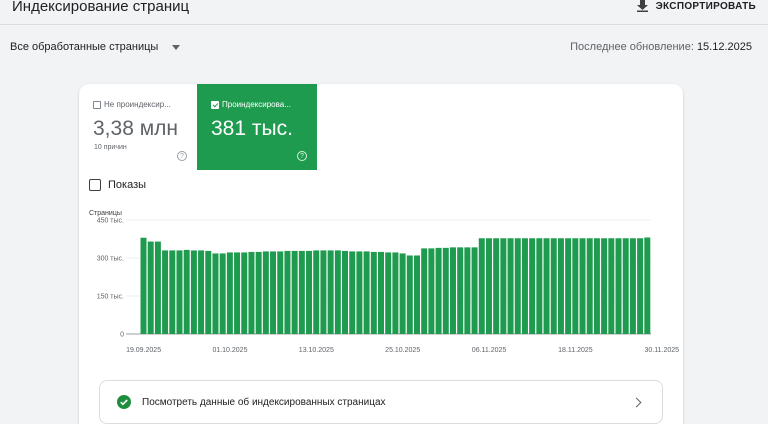  I want to click on stat-indexed: Проиндексирова... 381 тыс. ?, so click(257, 127).